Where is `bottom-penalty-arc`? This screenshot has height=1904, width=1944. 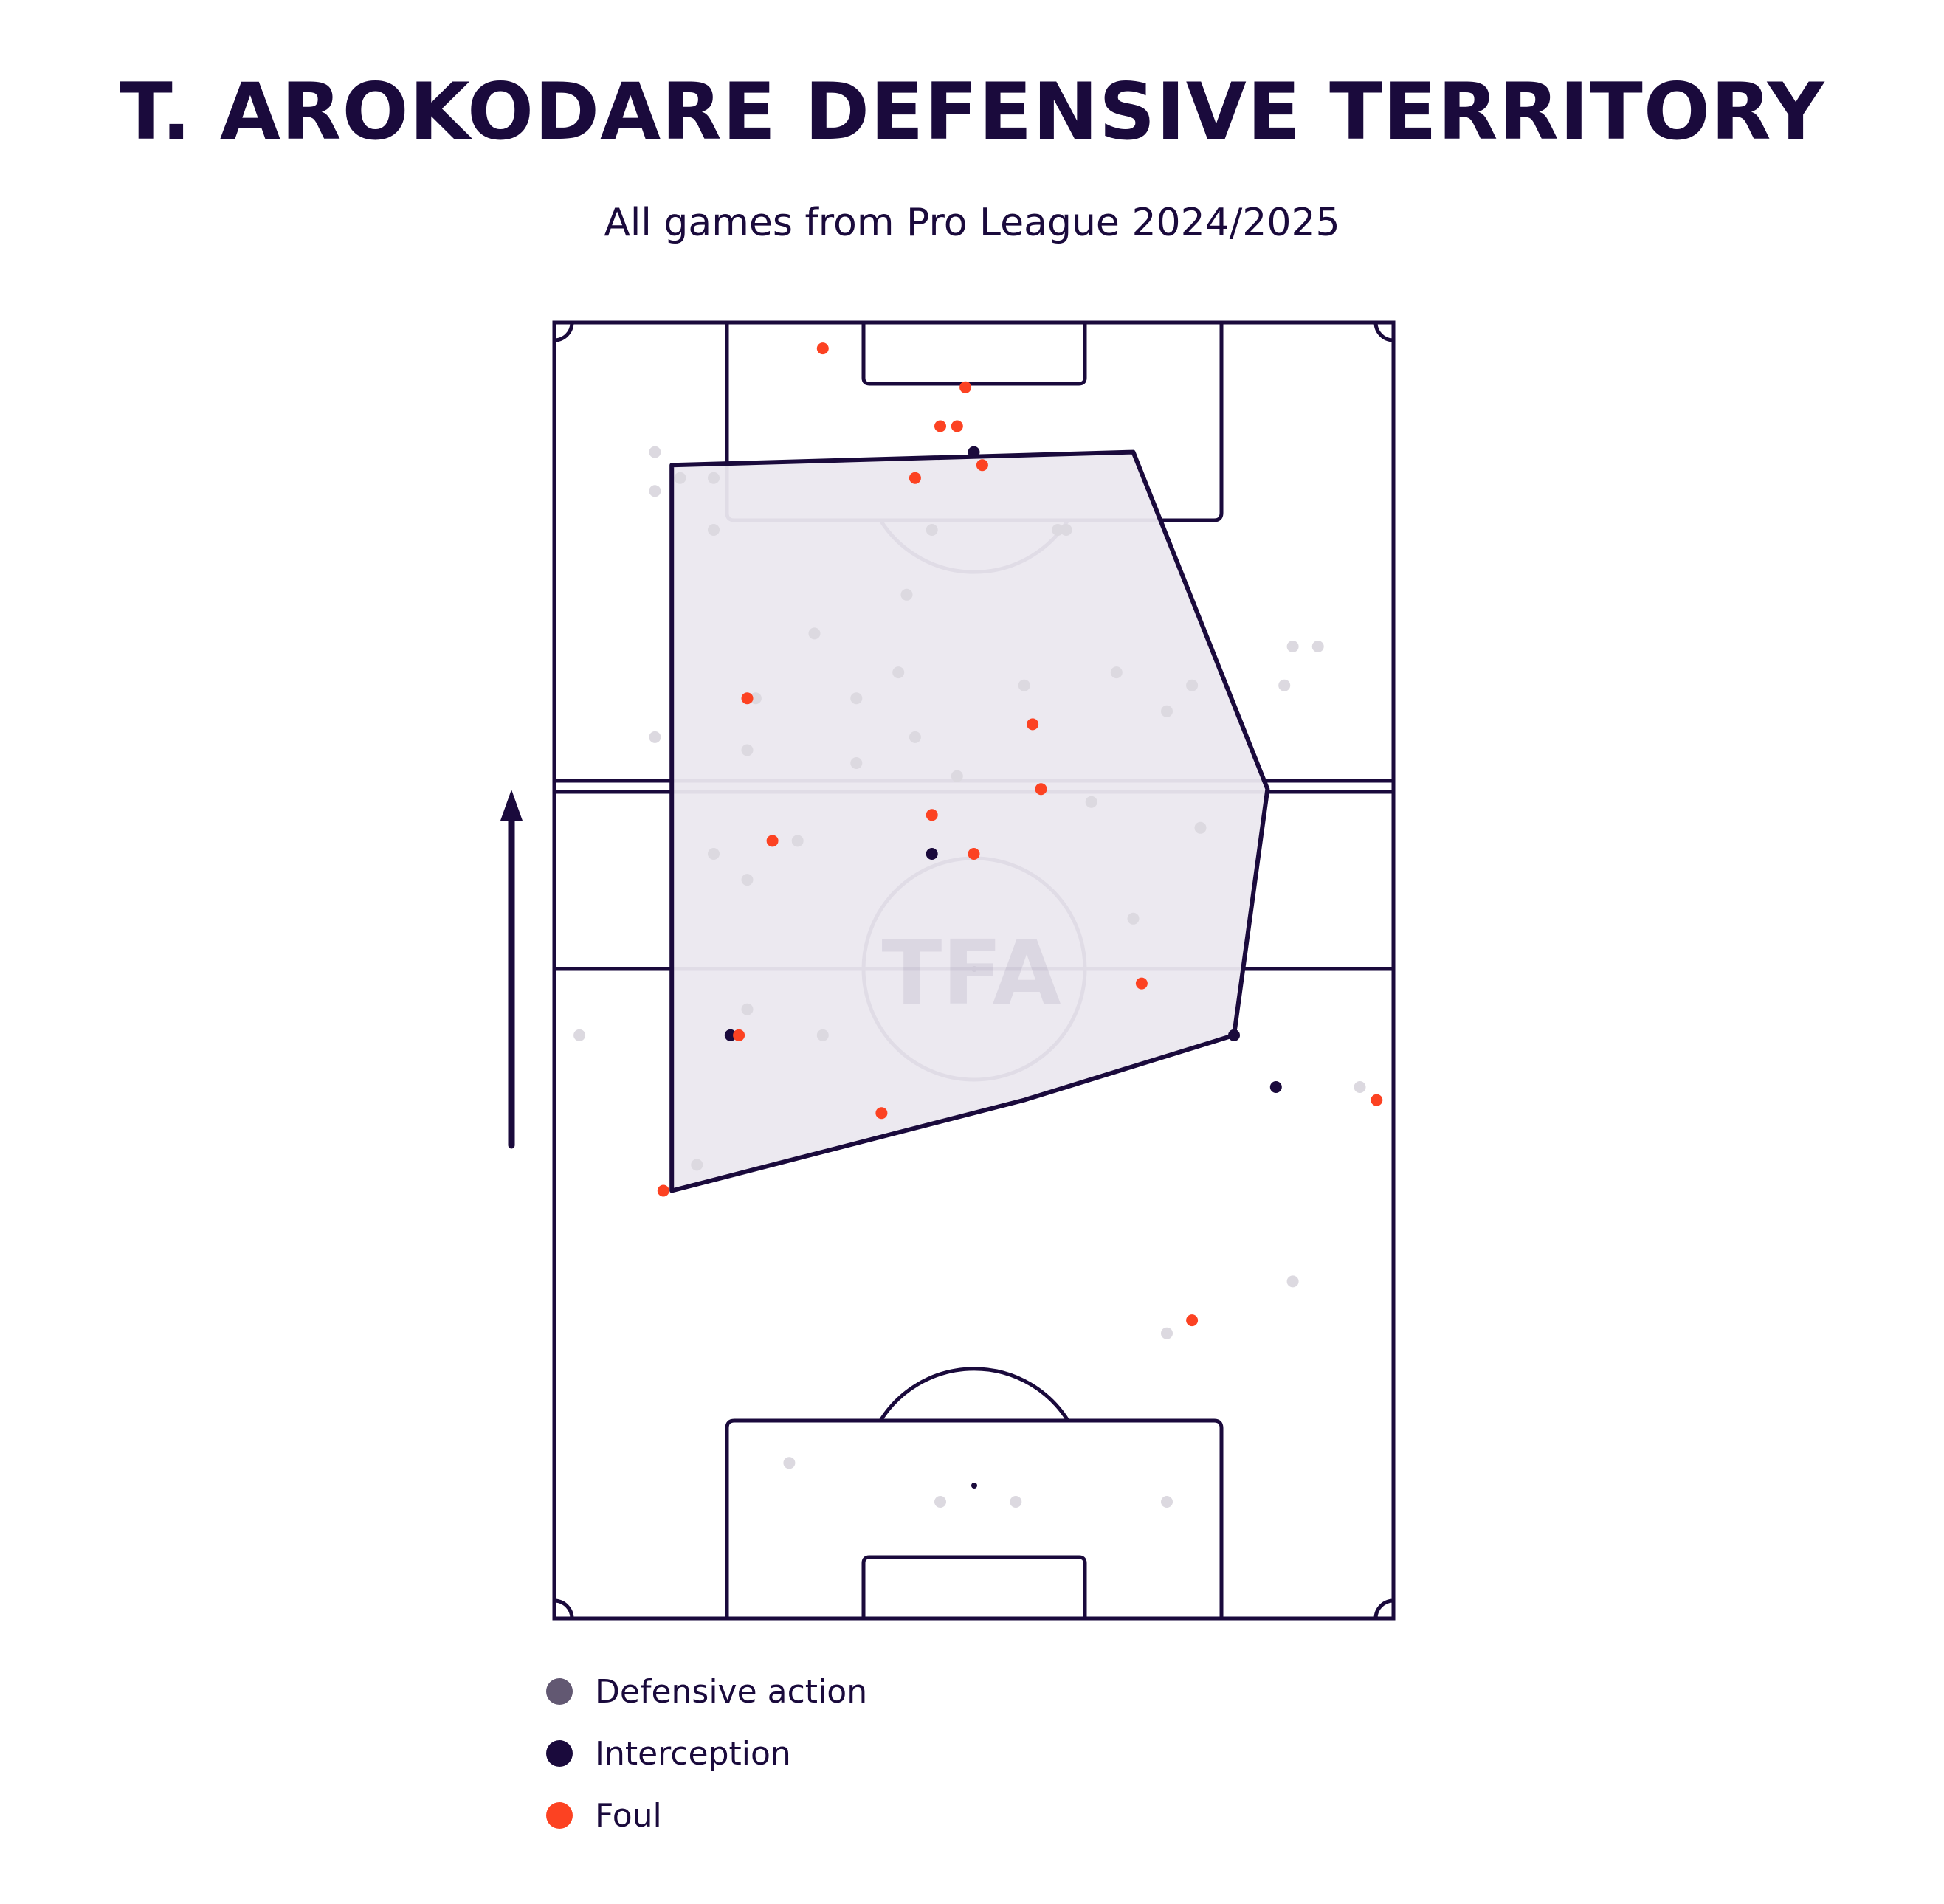 bottom-penalty-arc is located at coordinates (974, 1395).